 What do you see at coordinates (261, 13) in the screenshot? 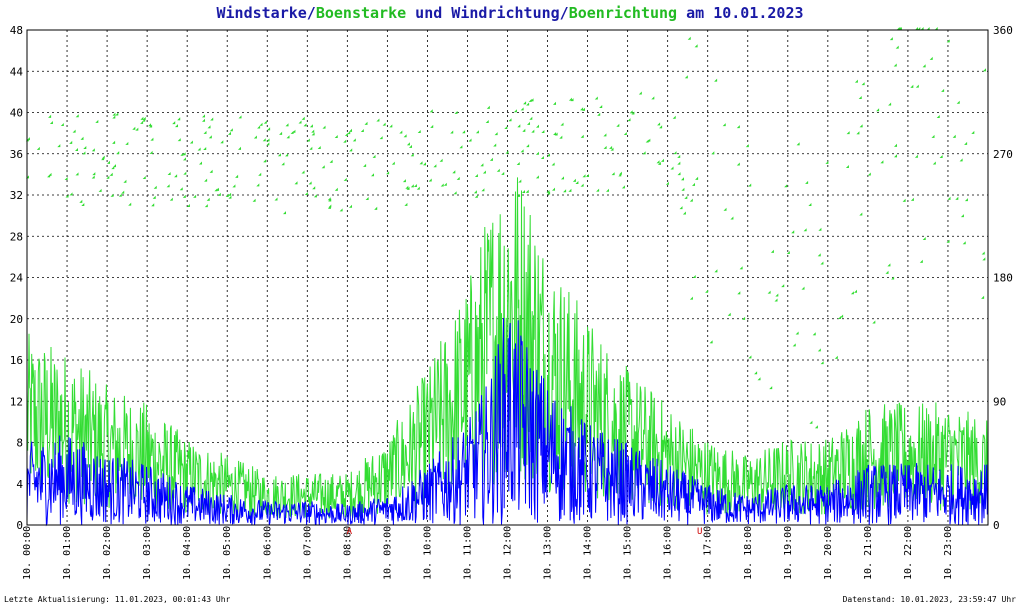
I see `title-part-0: Windstarke` at bounding box center [261, 13].